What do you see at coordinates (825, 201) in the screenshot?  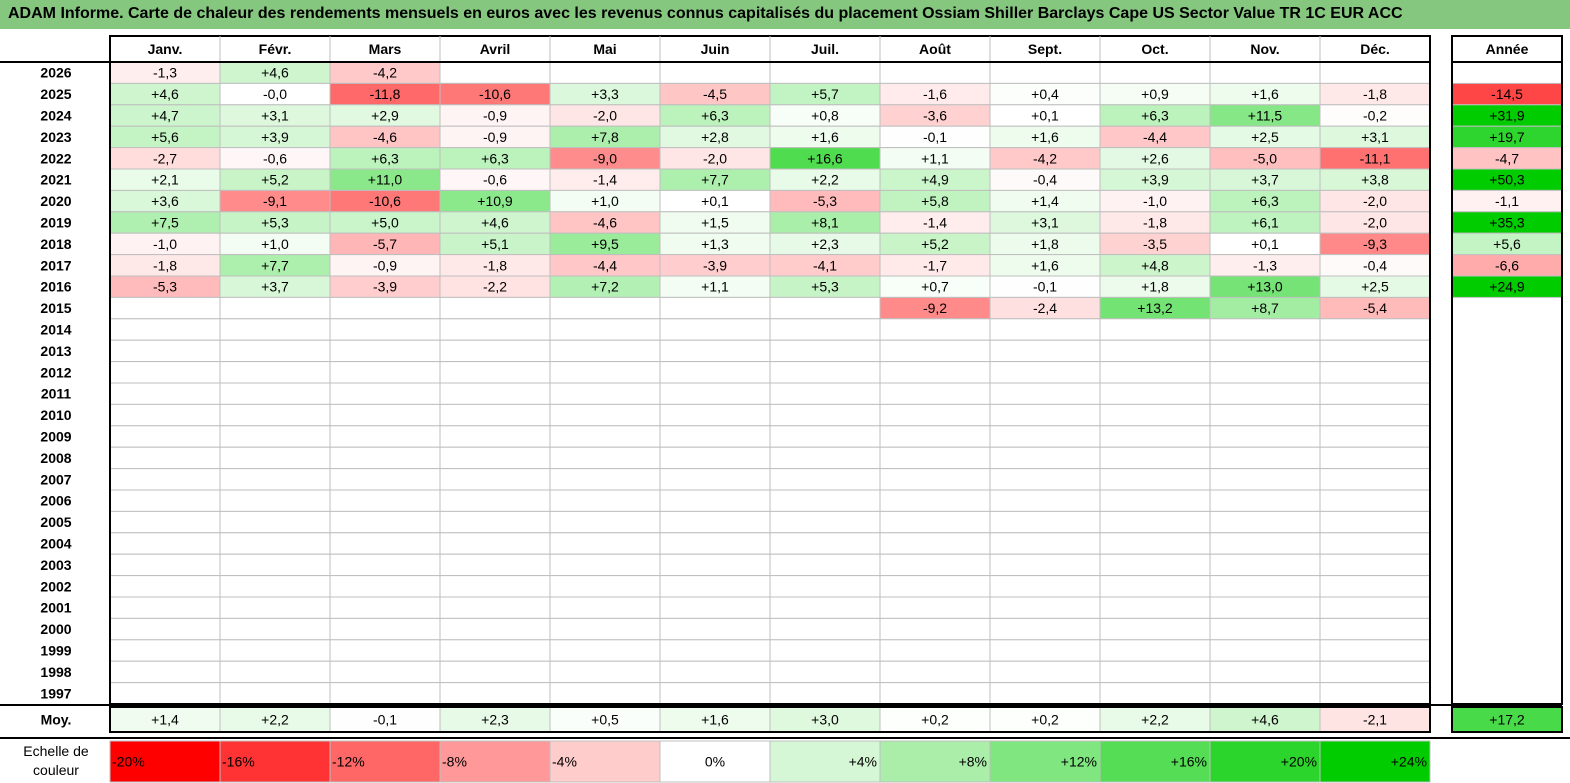 I see `cell-value: -5,3` at bounding box center [825, 201].